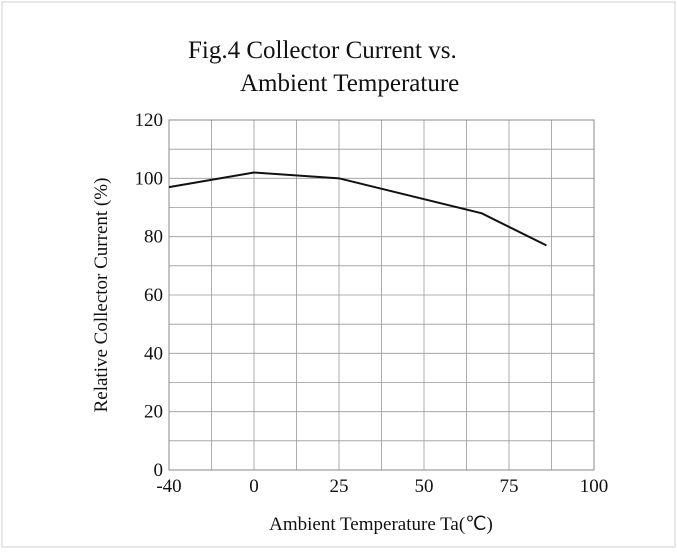 The image size is (677, 554). What do you see at coordinates (149, 120) in the screenshot?
I see `y-tick-label: 120` at bounding box center [149, 120].